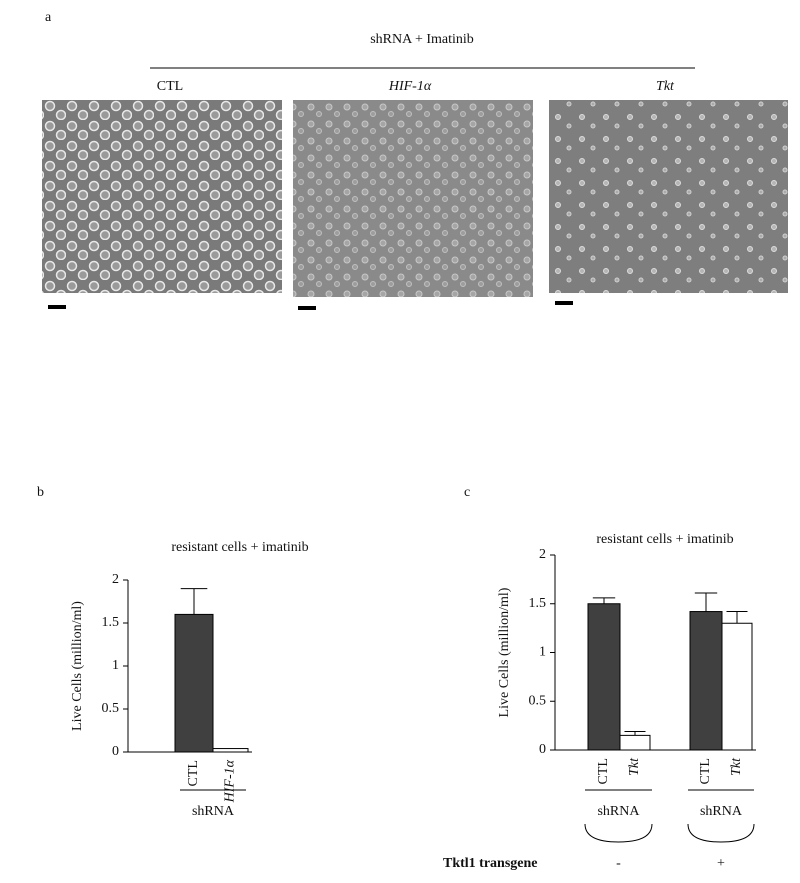  I want to click on panel-label: b, so click(40, 492).